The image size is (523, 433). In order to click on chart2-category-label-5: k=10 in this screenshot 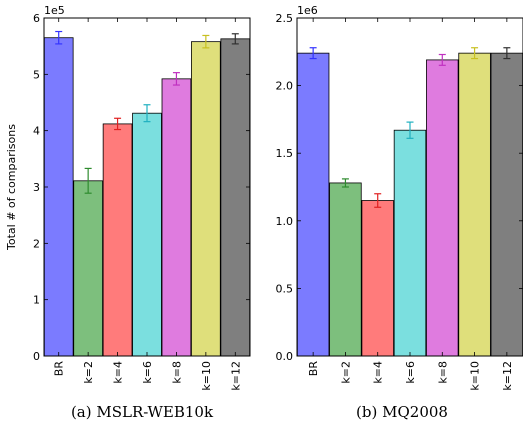, I will do `click(475, 376)`.